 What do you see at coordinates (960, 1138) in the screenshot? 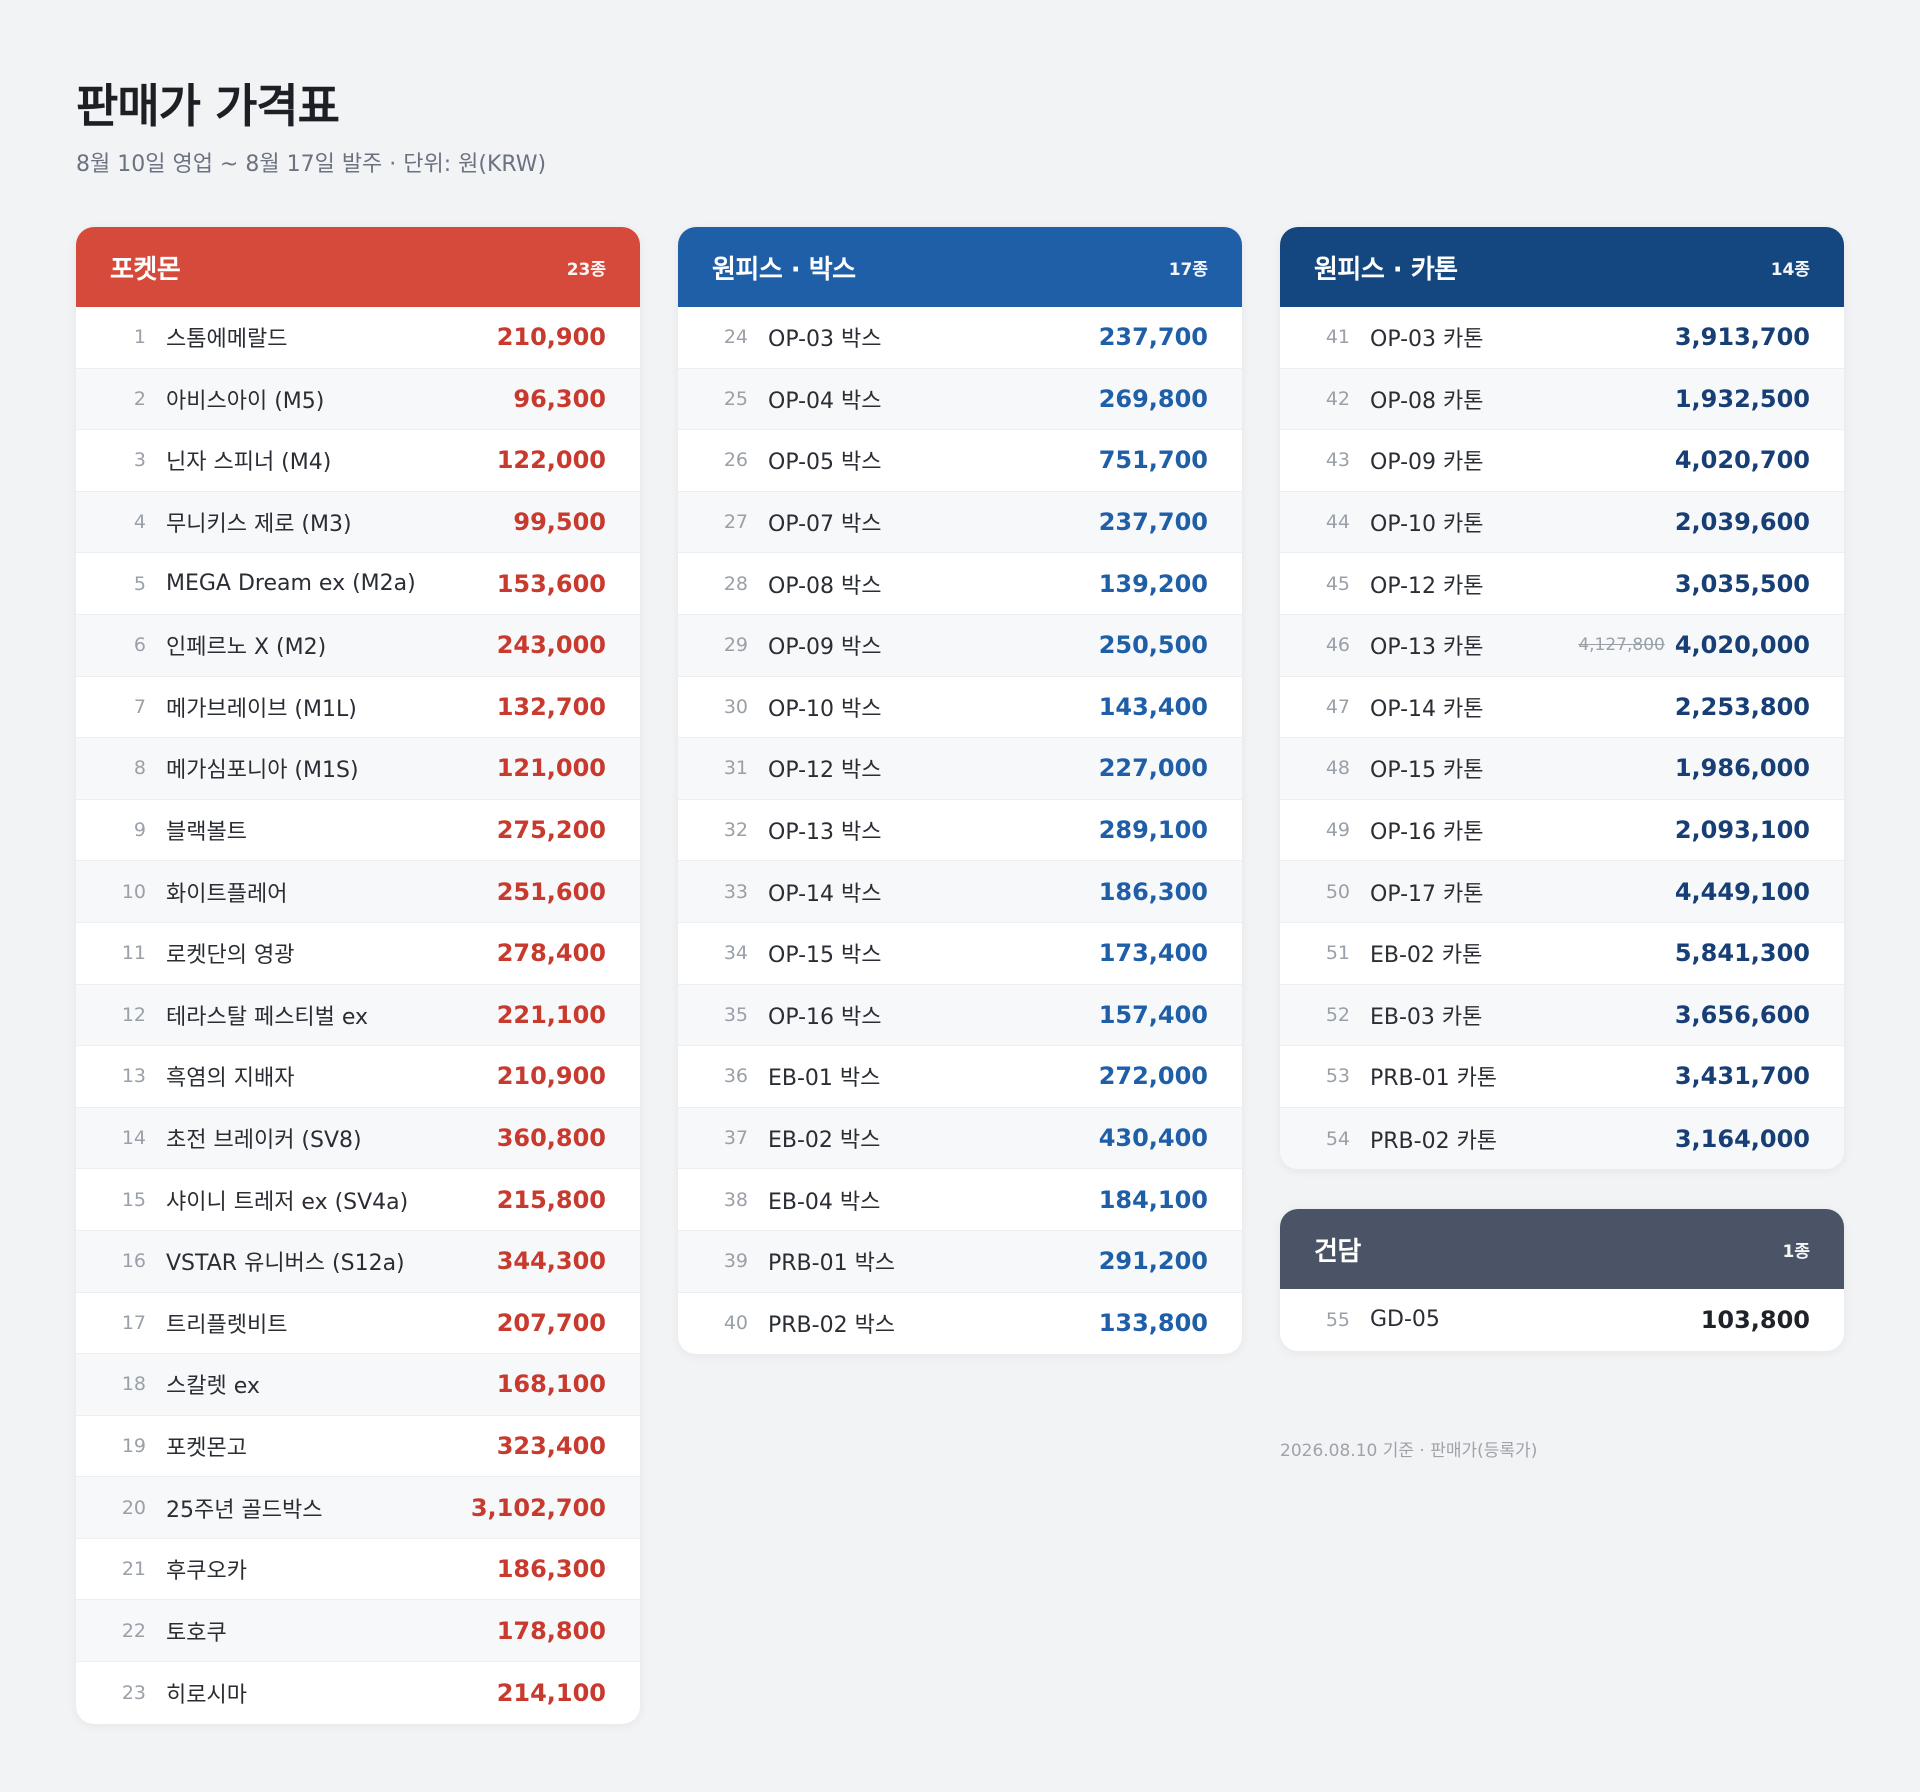
I see `price-row: 37 EB-02 박스 430,400` at bounding box center [960, 1138].